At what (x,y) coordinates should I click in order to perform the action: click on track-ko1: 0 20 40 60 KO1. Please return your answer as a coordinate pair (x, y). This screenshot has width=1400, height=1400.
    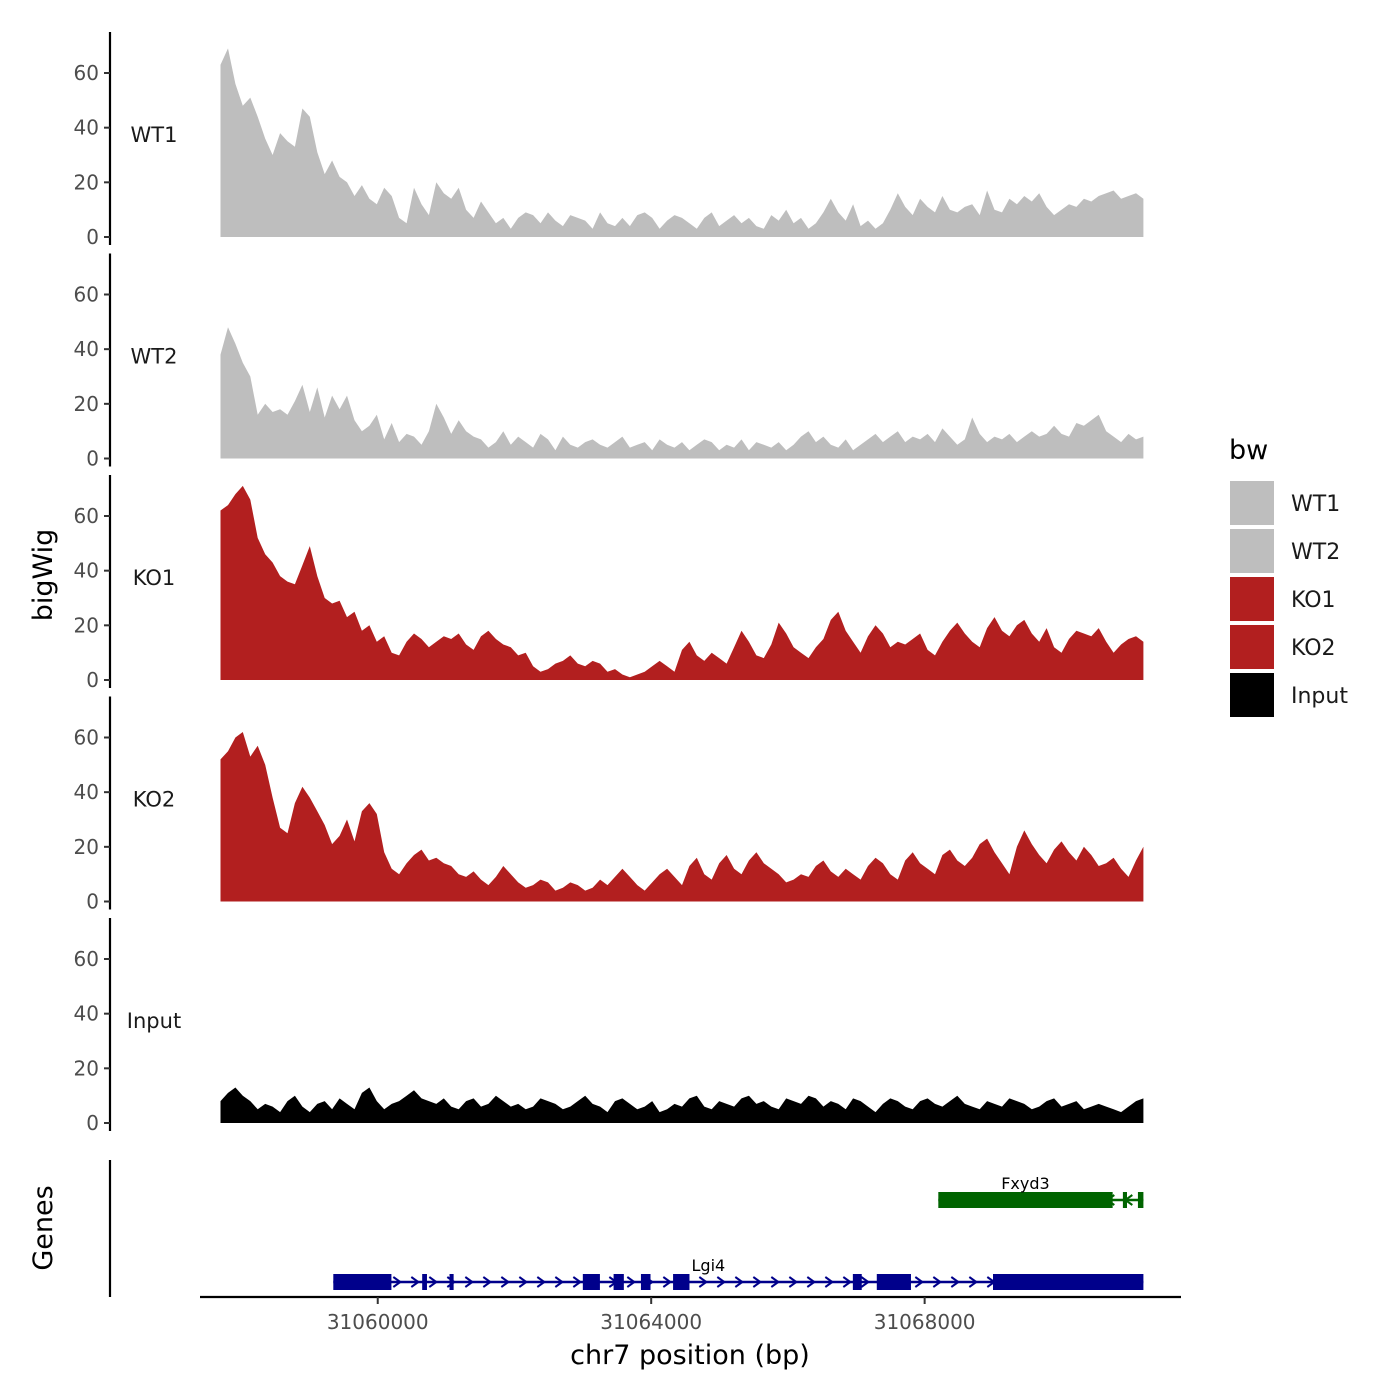
    Looking at the image, I should click on (609, 583).